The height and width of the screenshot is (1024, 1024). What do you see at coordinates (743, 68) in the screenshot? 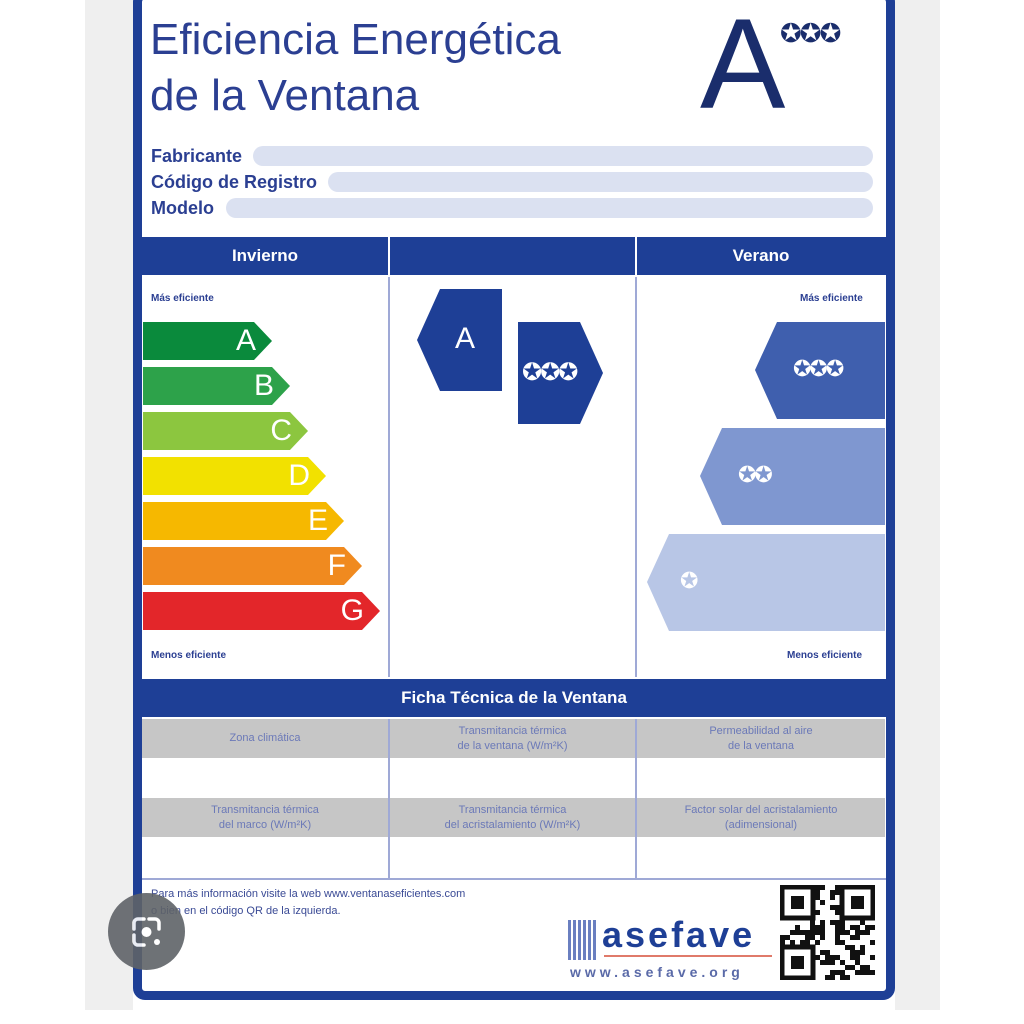
I see `rating-letter: A` at bounding box center [743, 68].